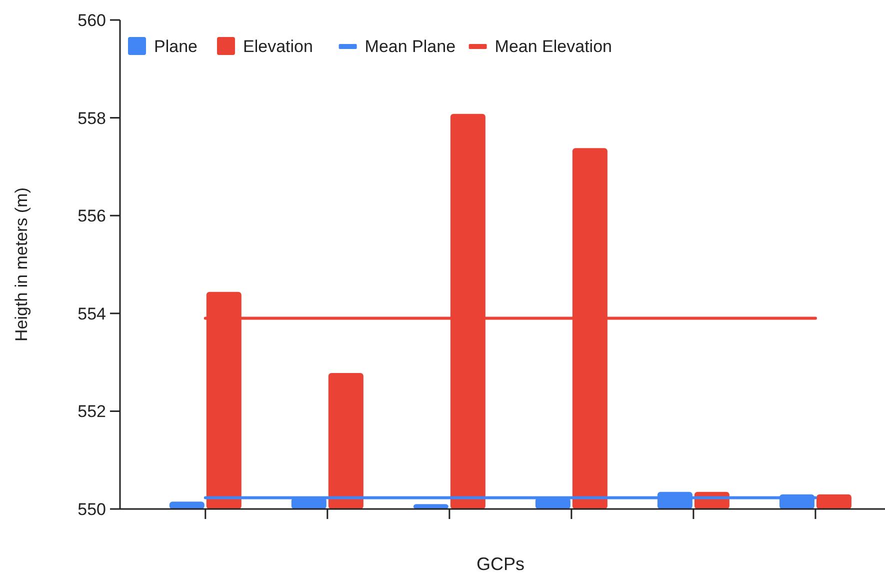  I want to click on legend-label: Mean Plane, so click(410, 46).